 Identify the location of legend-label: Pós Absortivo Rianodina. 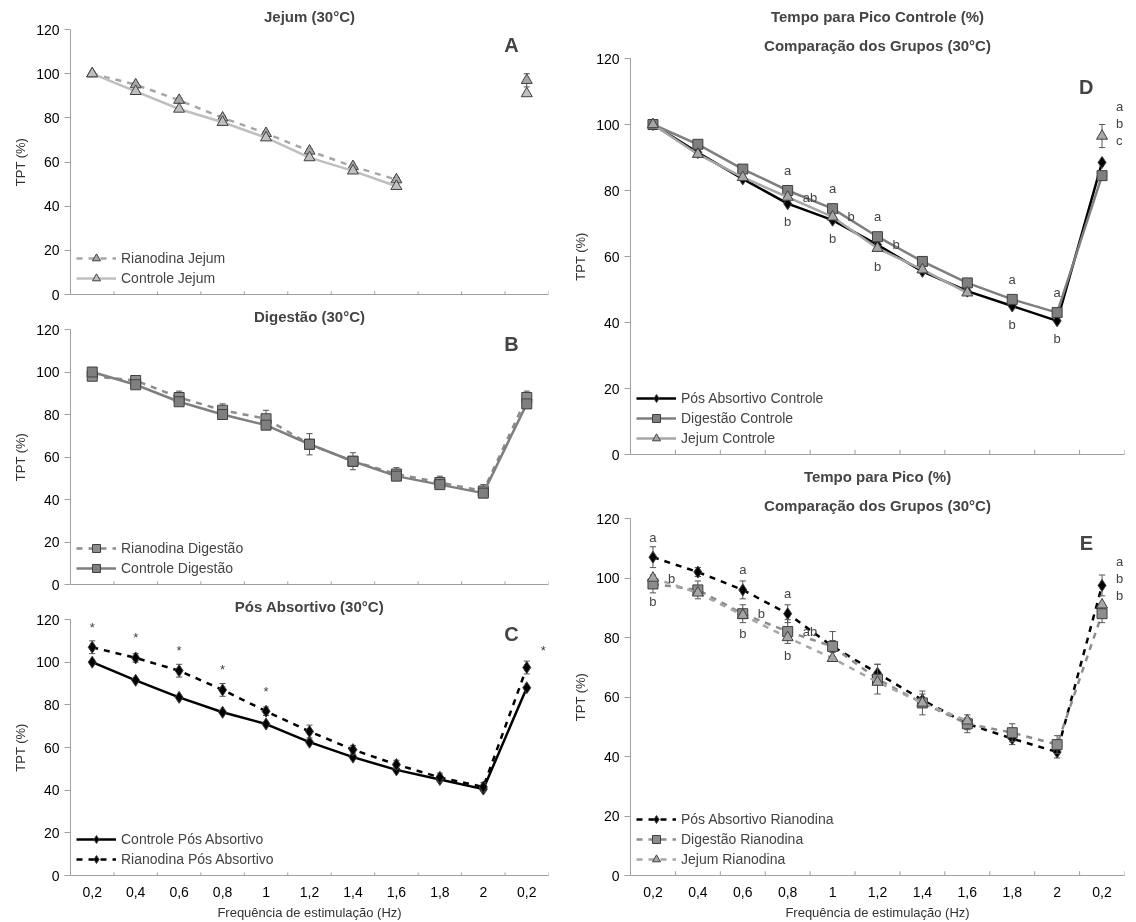
(757, 819).